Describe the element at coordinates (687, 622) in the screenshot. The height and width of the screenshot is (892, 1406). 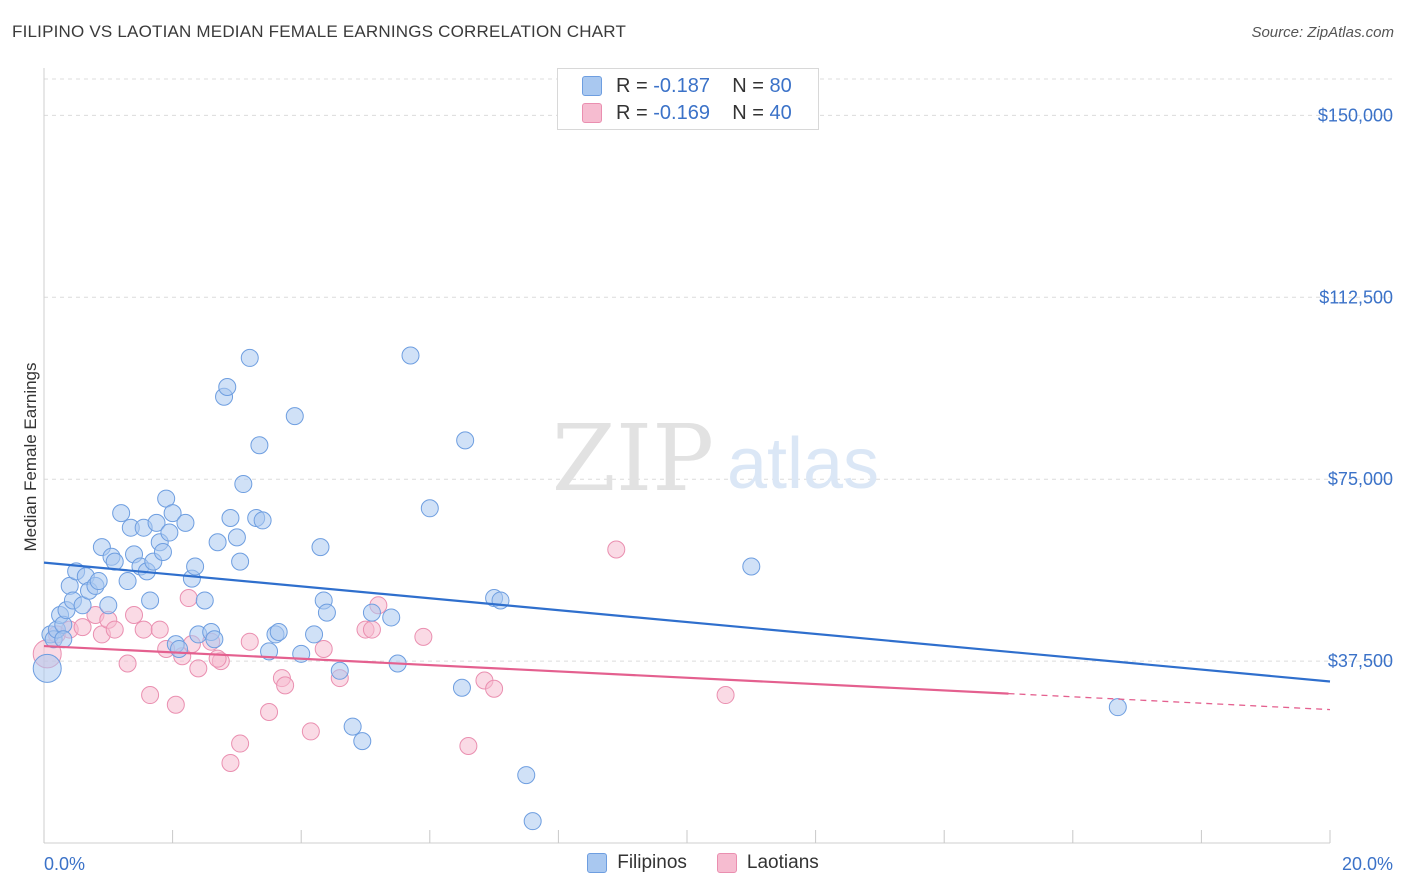
I see `trend-line-filipinos` at that location.